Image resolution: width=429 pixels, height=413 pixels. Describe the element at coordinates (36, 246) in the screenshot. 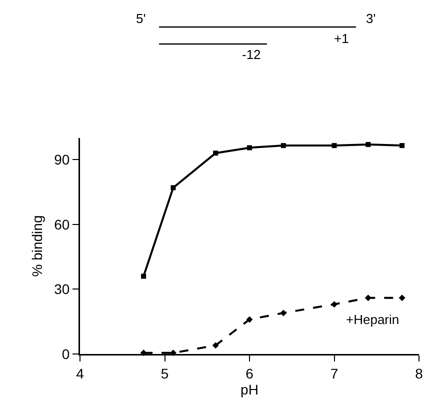

I see `y-axis-title: % binding` at that location.